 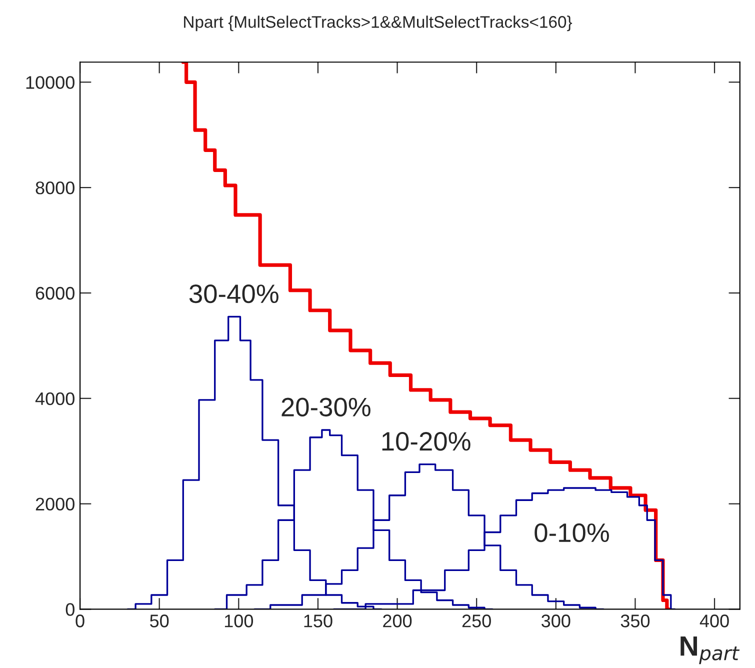 I want to click on y-tick-label: 6000, so click(x=55, y=293).